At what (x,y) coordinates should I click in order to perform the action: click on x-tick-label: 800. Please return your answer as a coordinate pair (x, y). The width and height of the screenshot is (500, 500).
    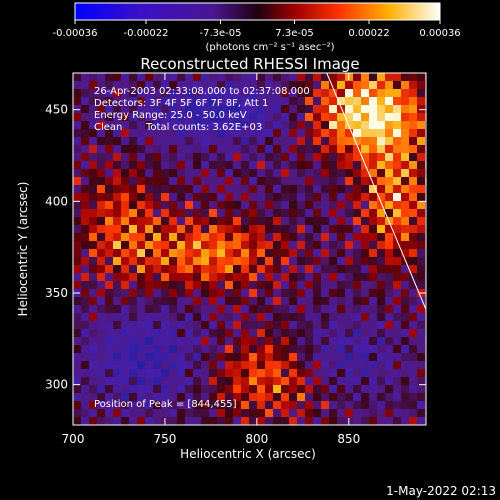
    Looking at the image, I should click on (256, 439).